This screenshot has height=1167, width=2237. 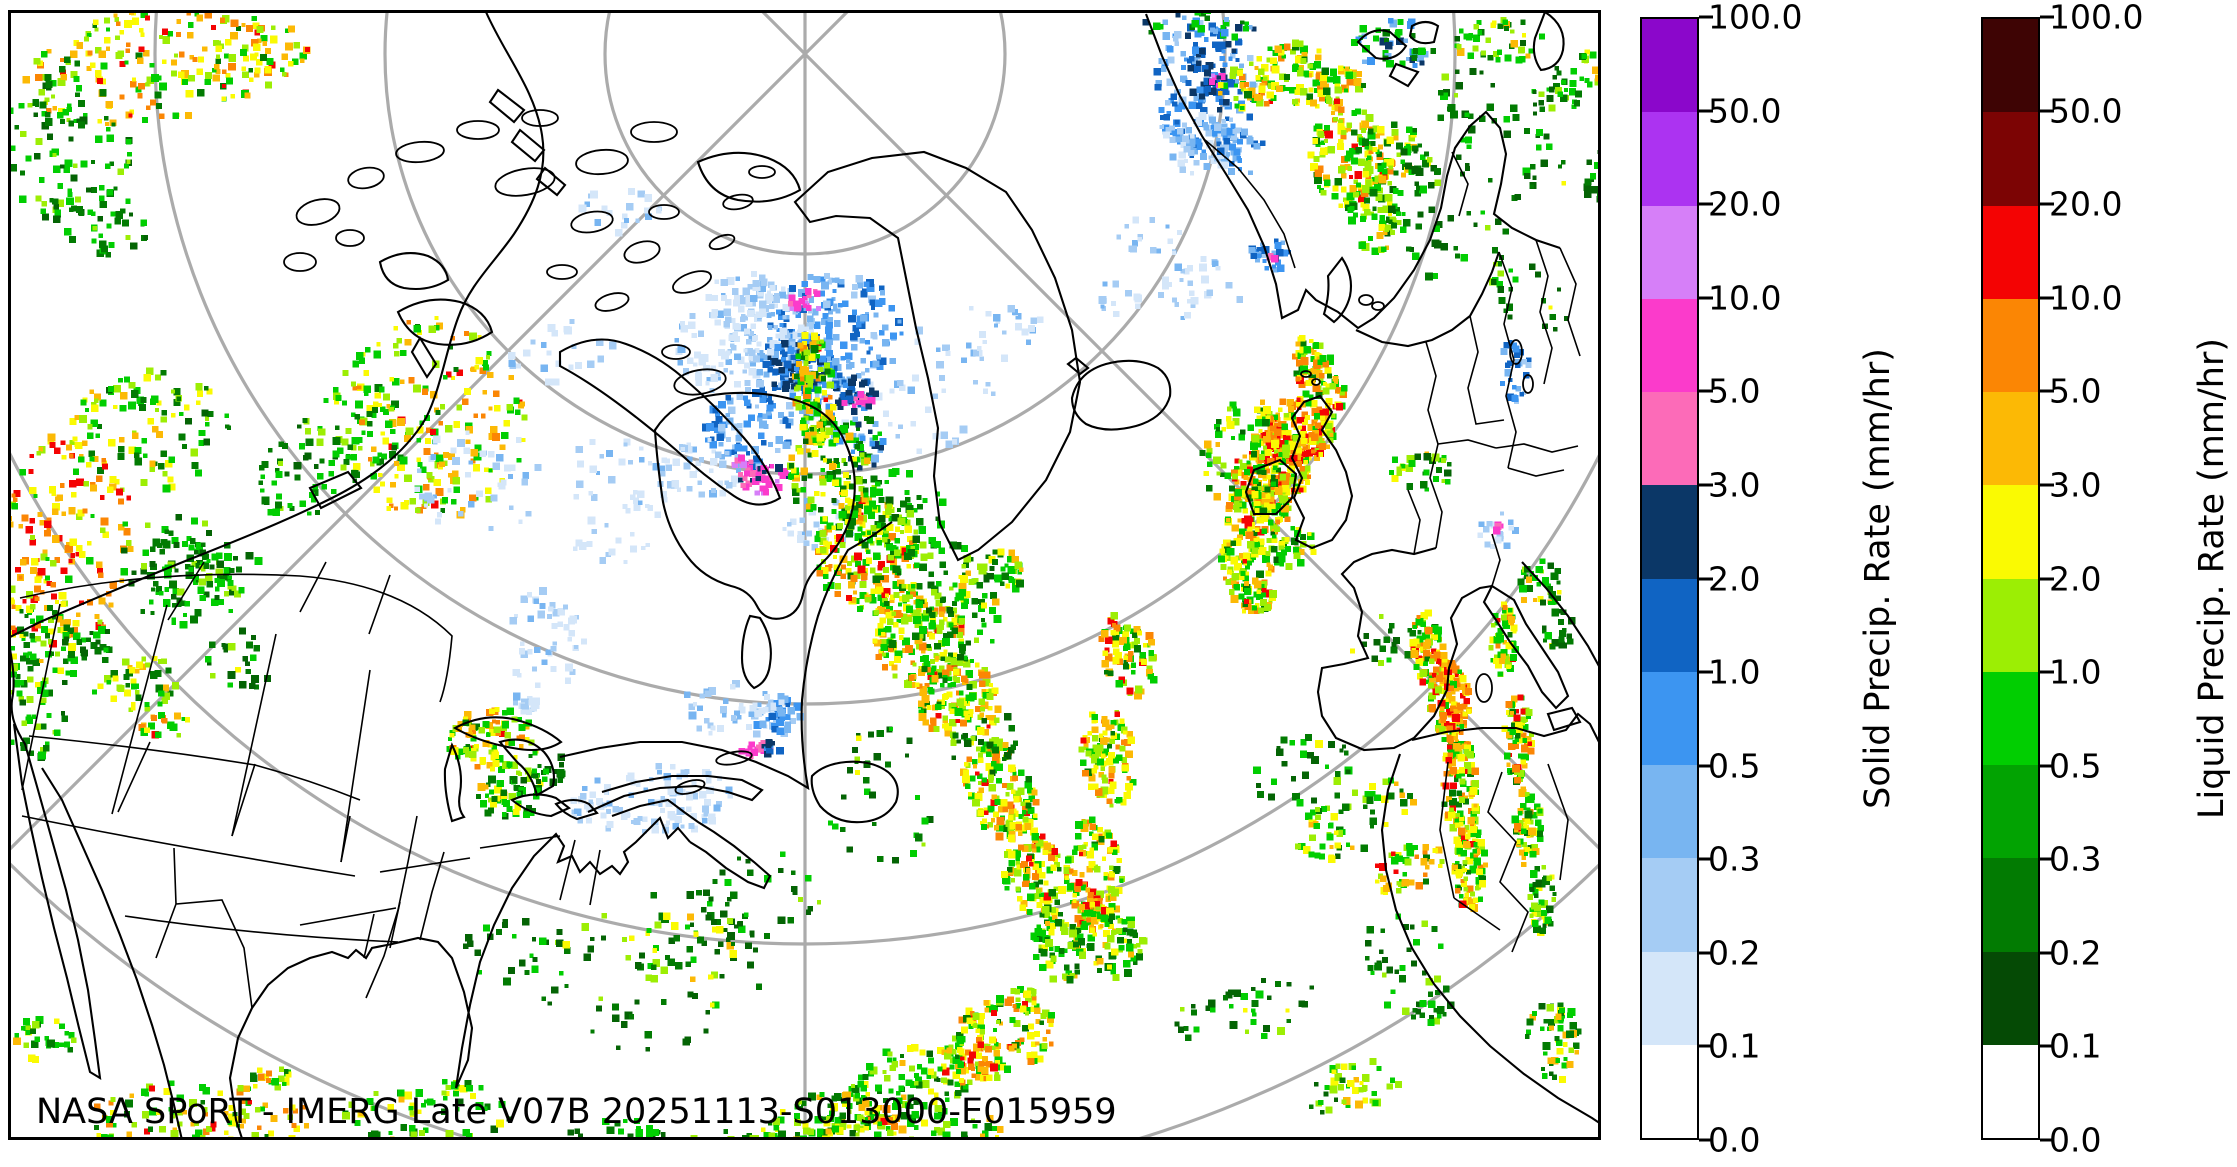 I want to click on liquid-tick-label: 10.0, so click(x=2086, y=298).